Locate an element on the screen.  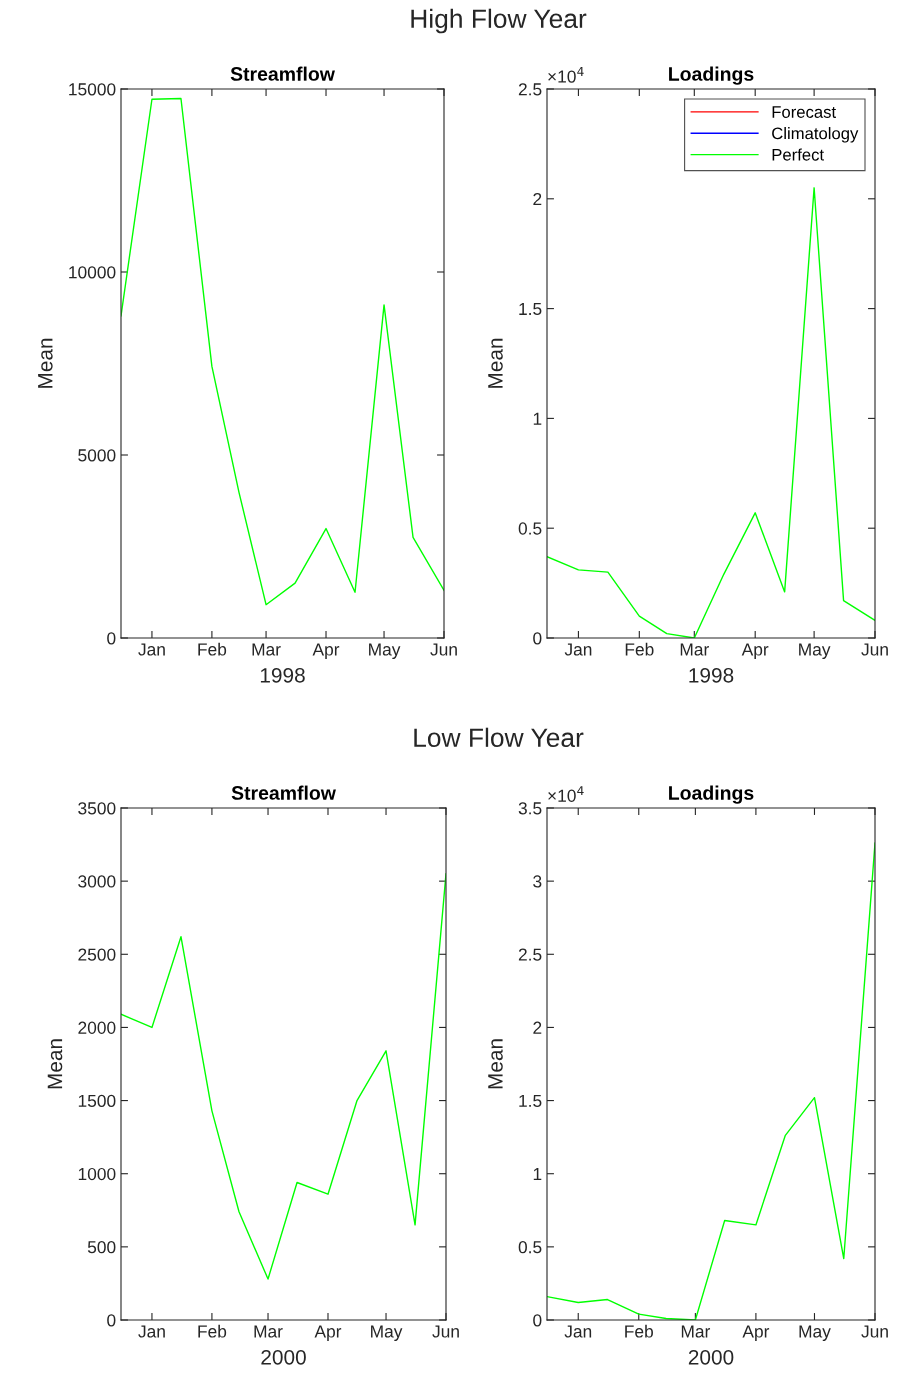
y-tick-label: 3.5 is located at coordinates (530, 808).